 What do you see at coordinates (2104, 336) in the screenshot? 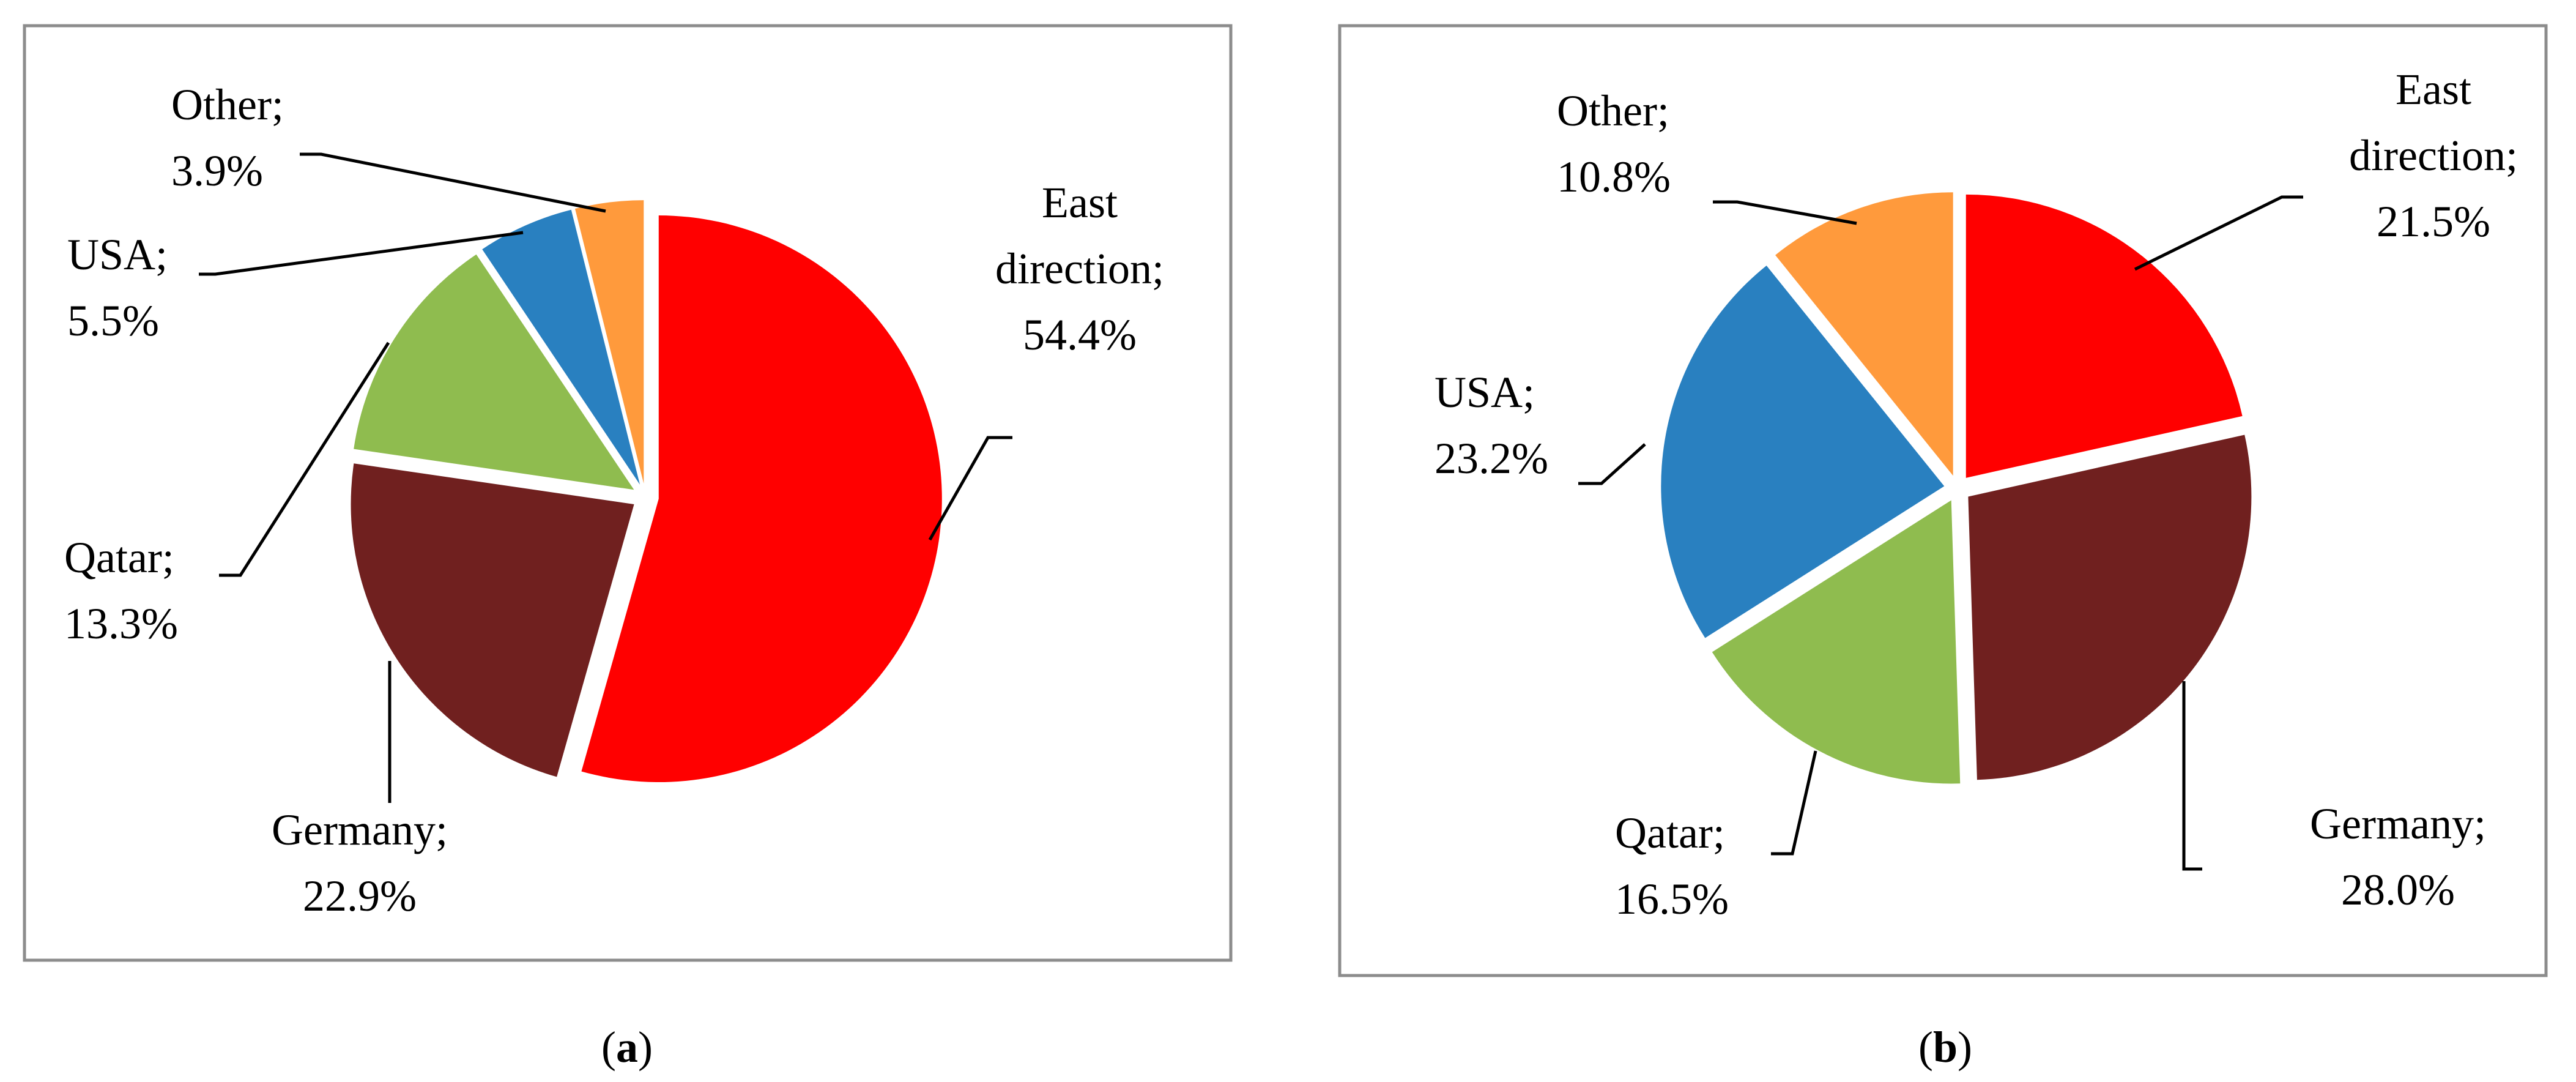
I see `pie-b-slice-east-direction` at bounding box center [2104, 336].